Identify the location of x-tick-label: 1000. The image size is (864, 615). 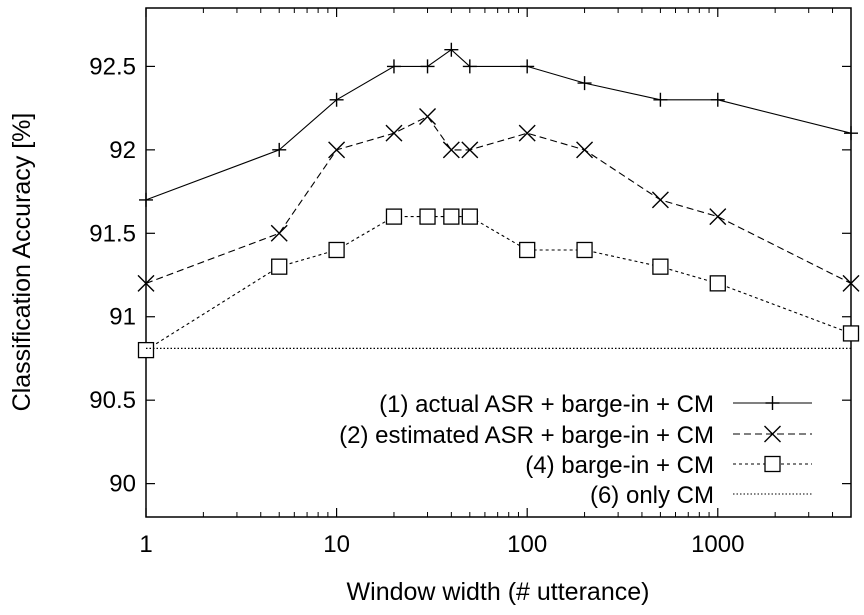
(717, 544).